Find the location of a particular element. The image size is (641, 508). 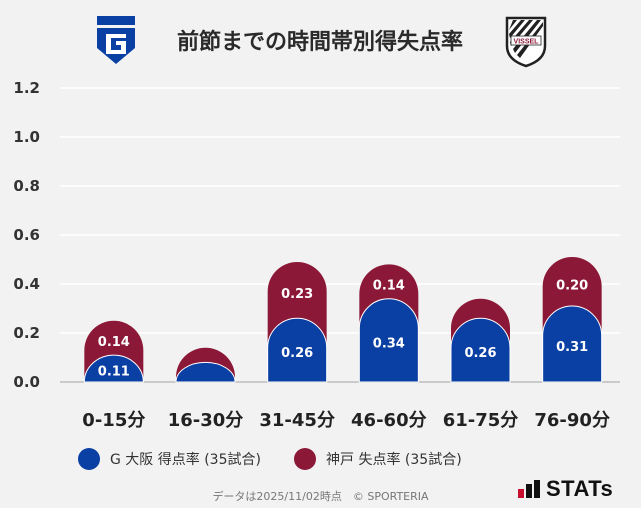

bar-group: 0.26 is located at coordinates (480, 340).